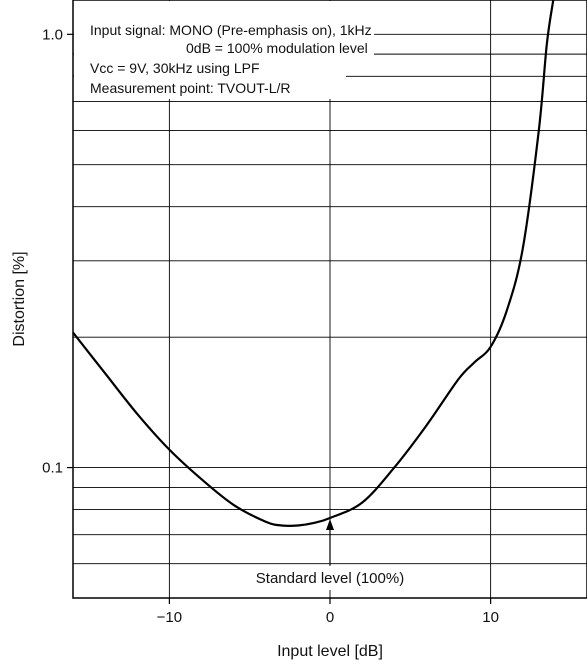 This screenshot has width=587, height=669. What do you see at coordinates (52, 468) in the screenshot?
I see `y-tick-label: 0.1` at bounding box center [52, 468].